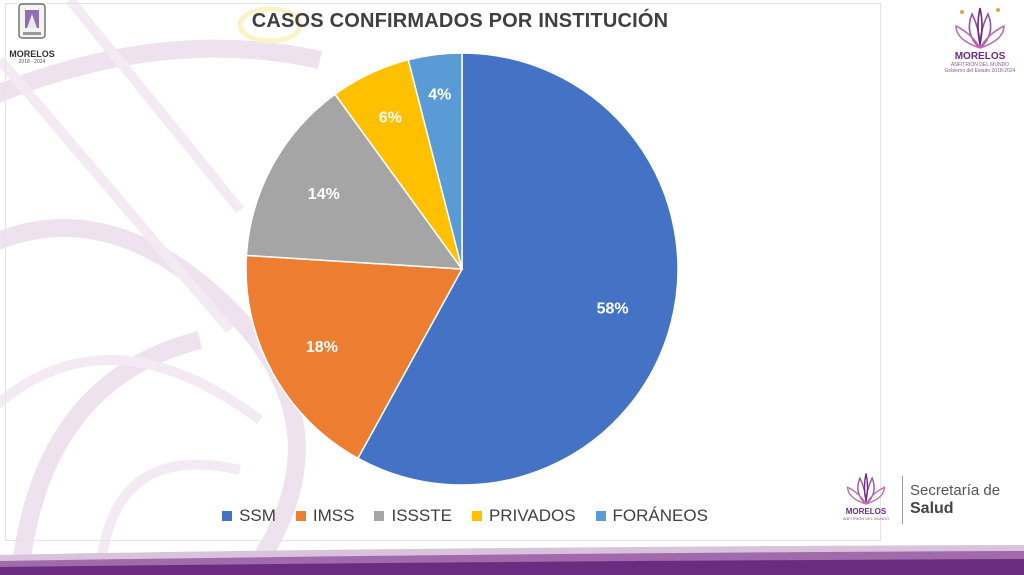  Describe the element at coordinates (866, 511) in the screenshot. I see `mini-logo-name: MORELOS` at that location.